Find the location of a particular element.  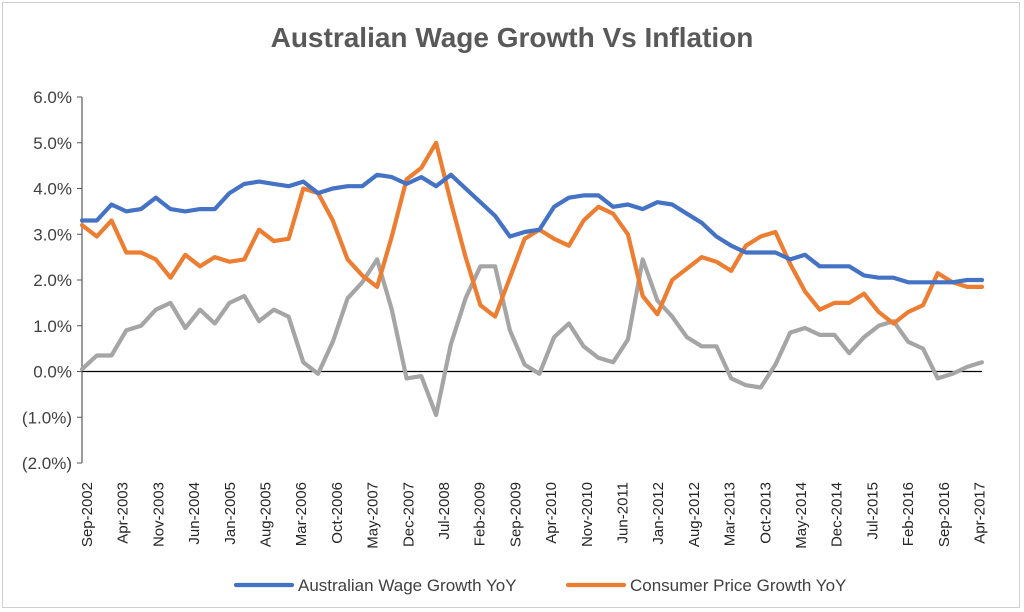

y-tick-label: 5.0% is located at coordinates (52, 143).